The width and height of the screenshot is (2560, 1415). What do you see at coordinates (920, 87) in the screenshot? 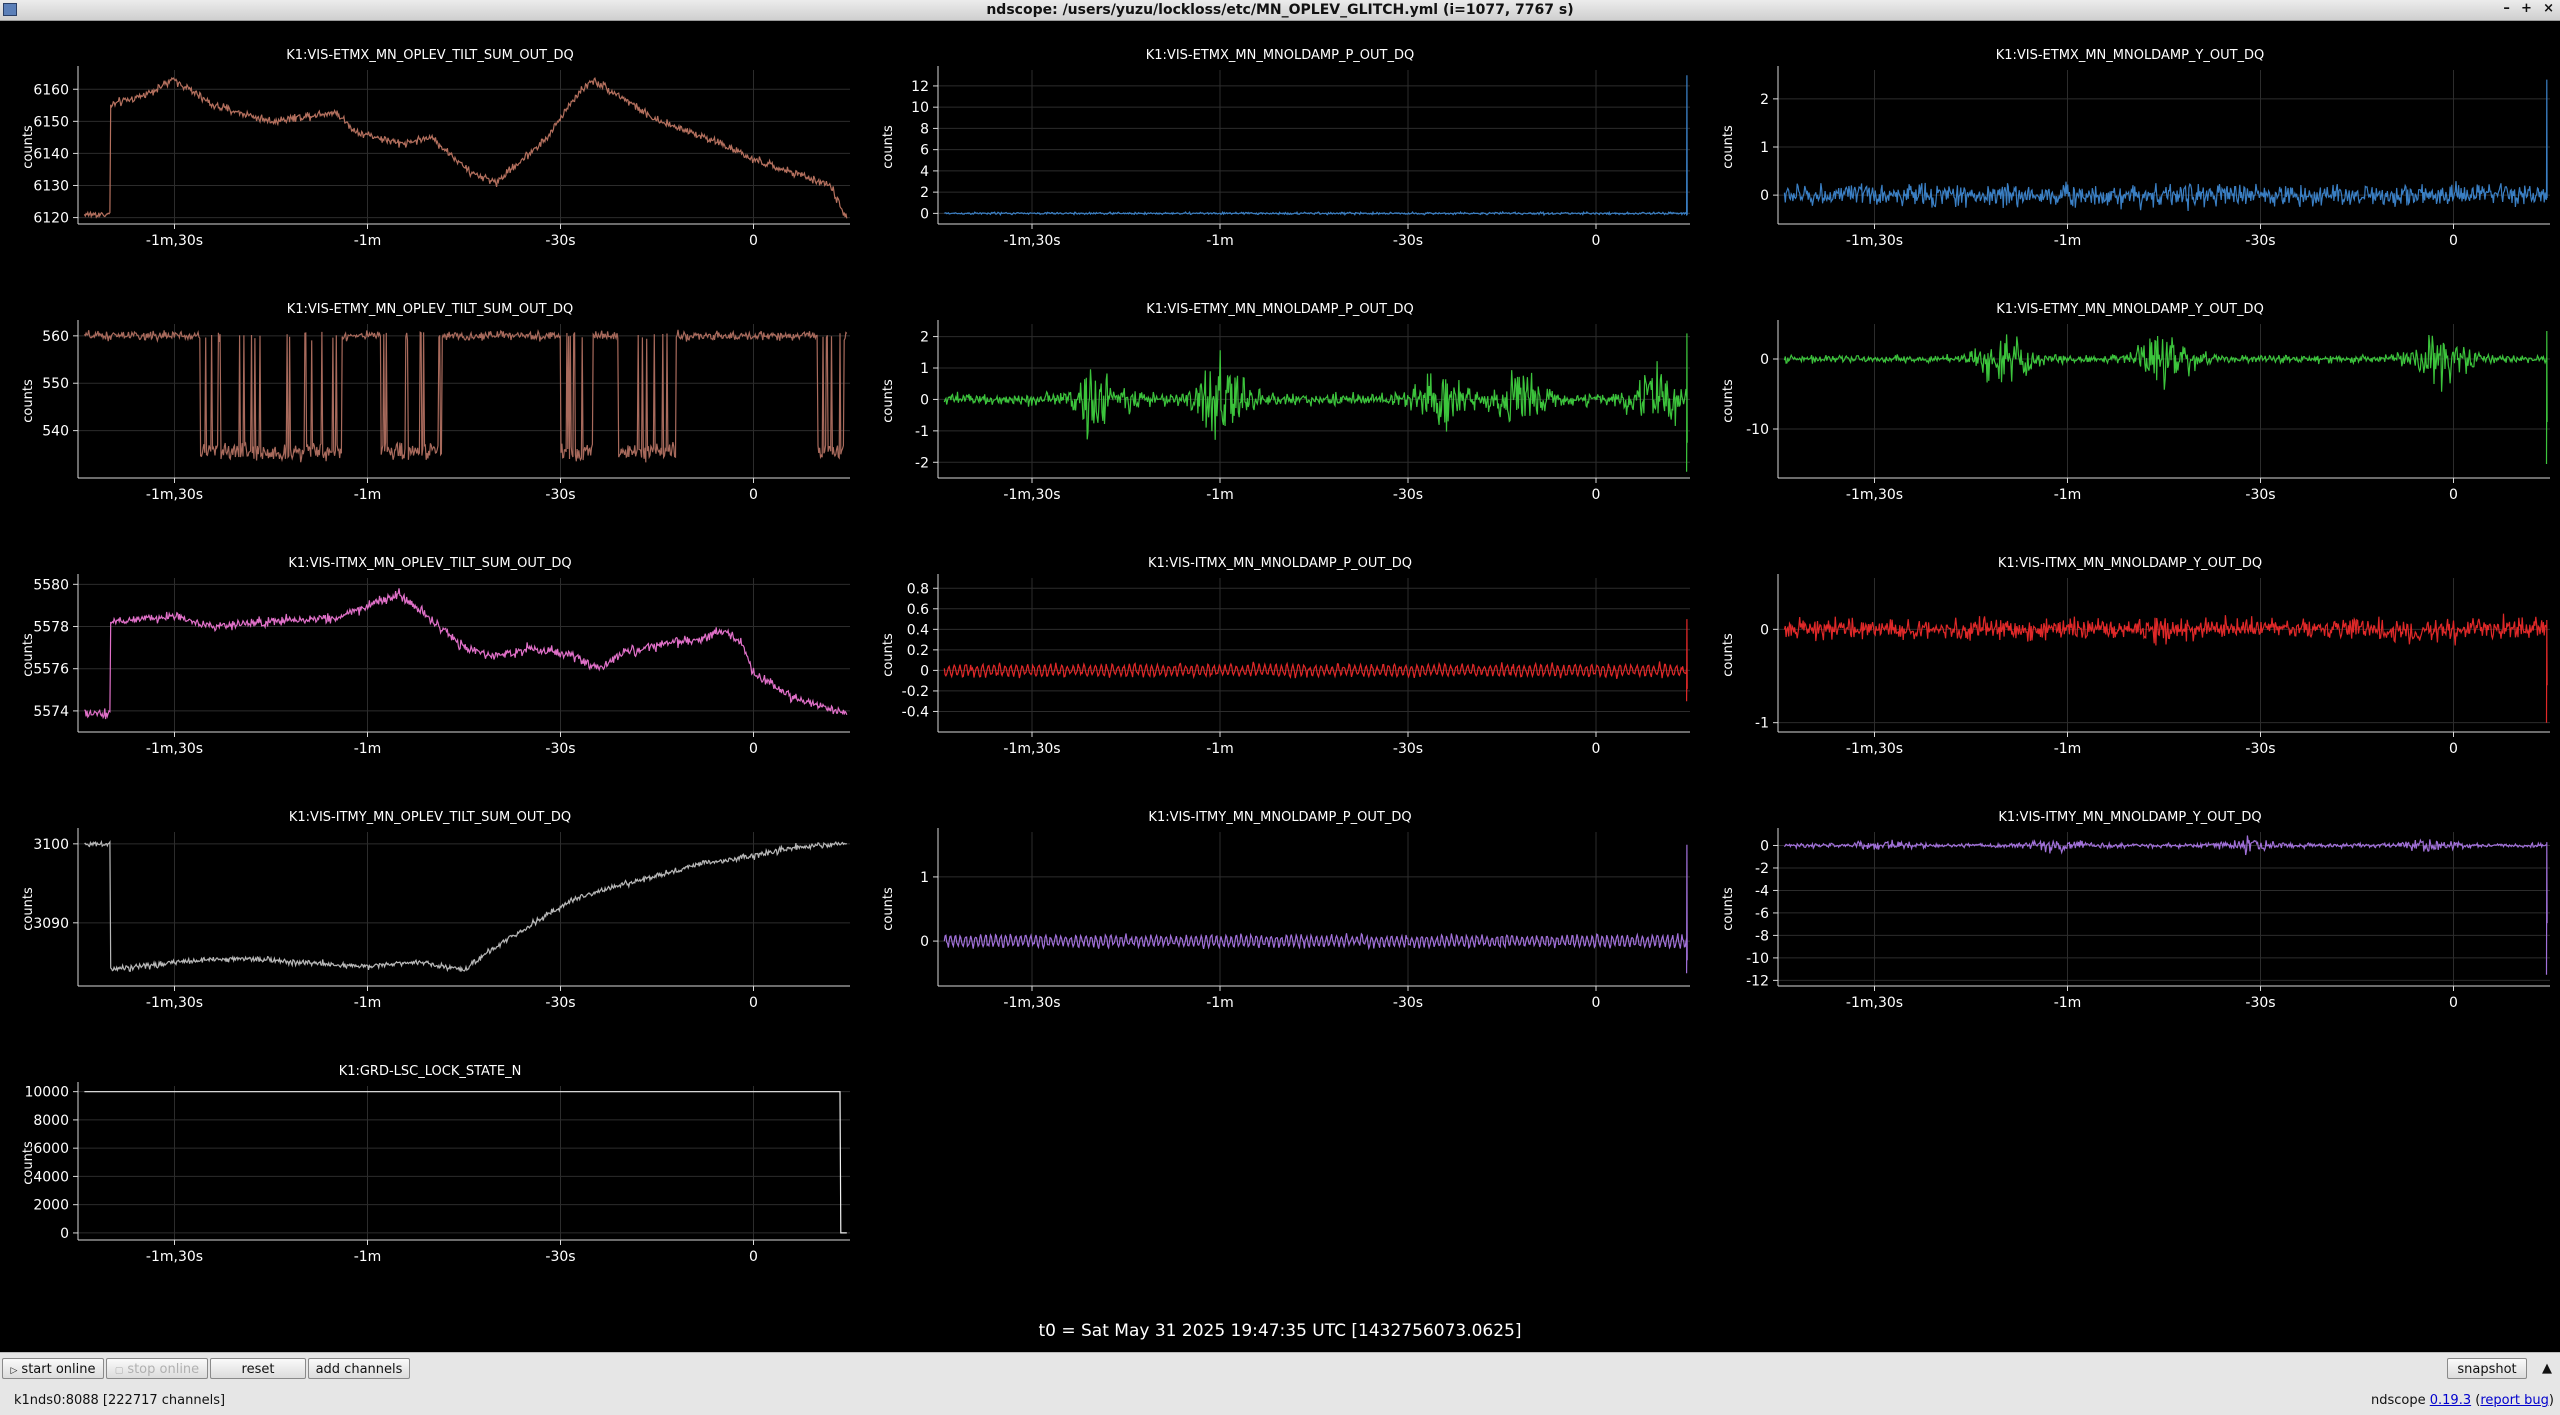
I see `y-tick-label: 12` at bounding box center [920, 87].